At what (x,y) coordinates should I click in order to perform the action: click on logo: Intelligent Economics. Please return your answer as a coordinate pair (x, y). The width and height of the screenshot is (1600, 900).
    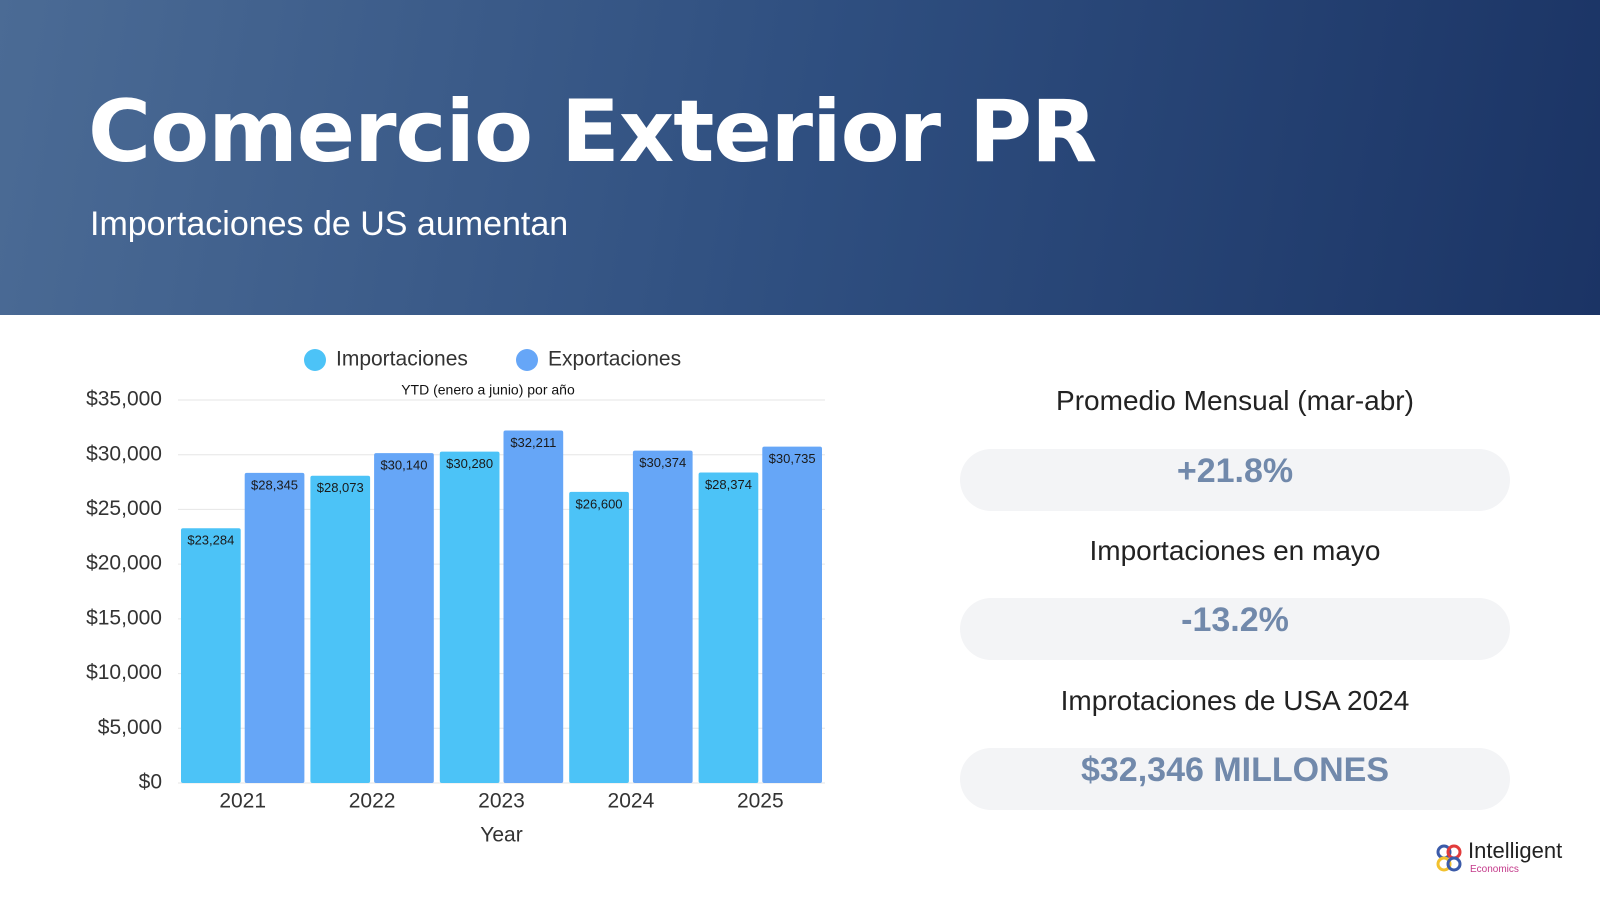
    Looking at the image, I should click on (1499, 857).